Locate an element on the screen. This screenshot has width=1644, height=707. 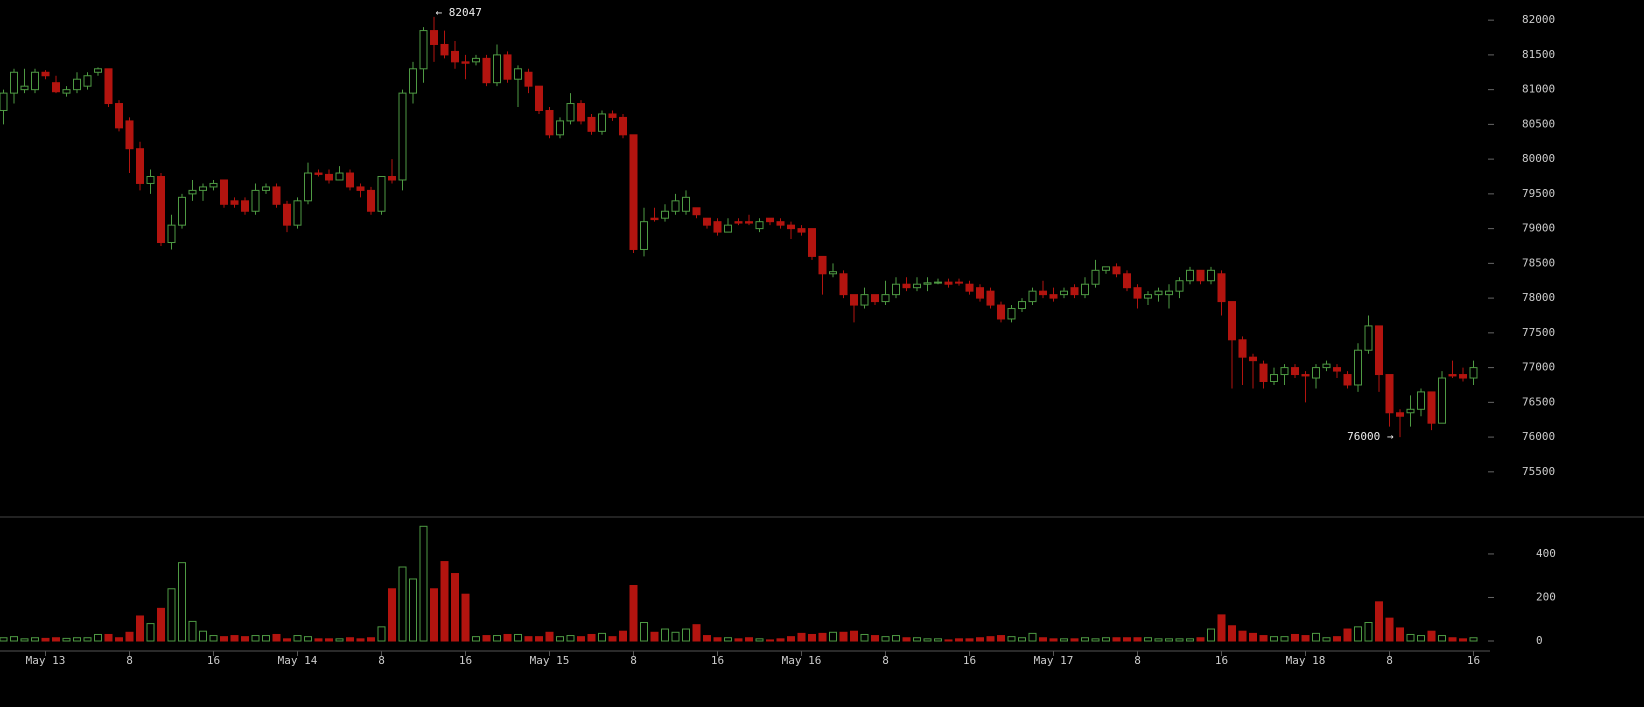
x-tick-label: May 14 is located at coordinates (298, 660).